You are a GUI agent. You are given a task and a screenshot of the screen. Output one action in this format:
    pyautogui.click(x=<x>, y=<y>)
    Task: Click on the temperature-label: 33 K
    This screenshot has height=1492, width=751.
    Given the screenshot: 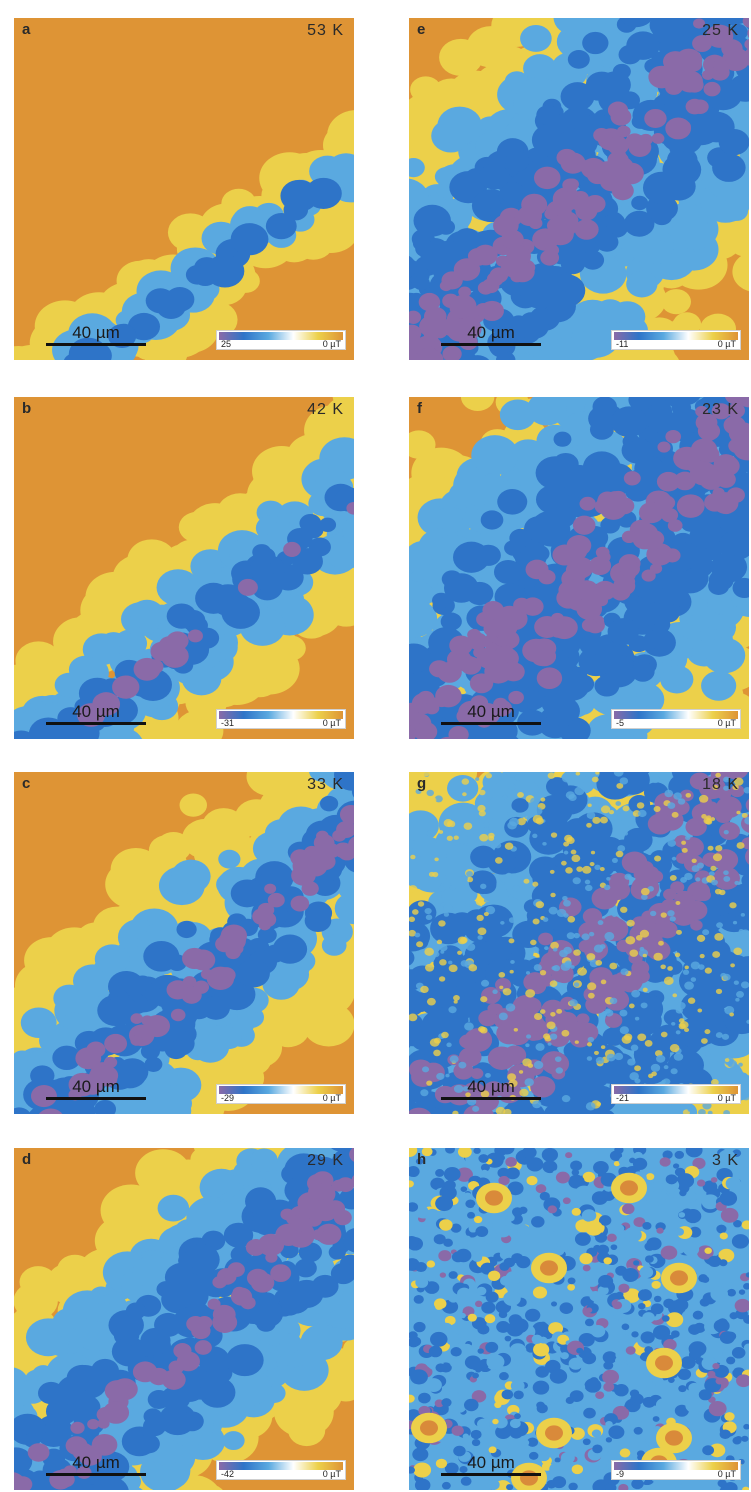 What is the action you would take?
    pyautogui.click(x=325, y=784)
    